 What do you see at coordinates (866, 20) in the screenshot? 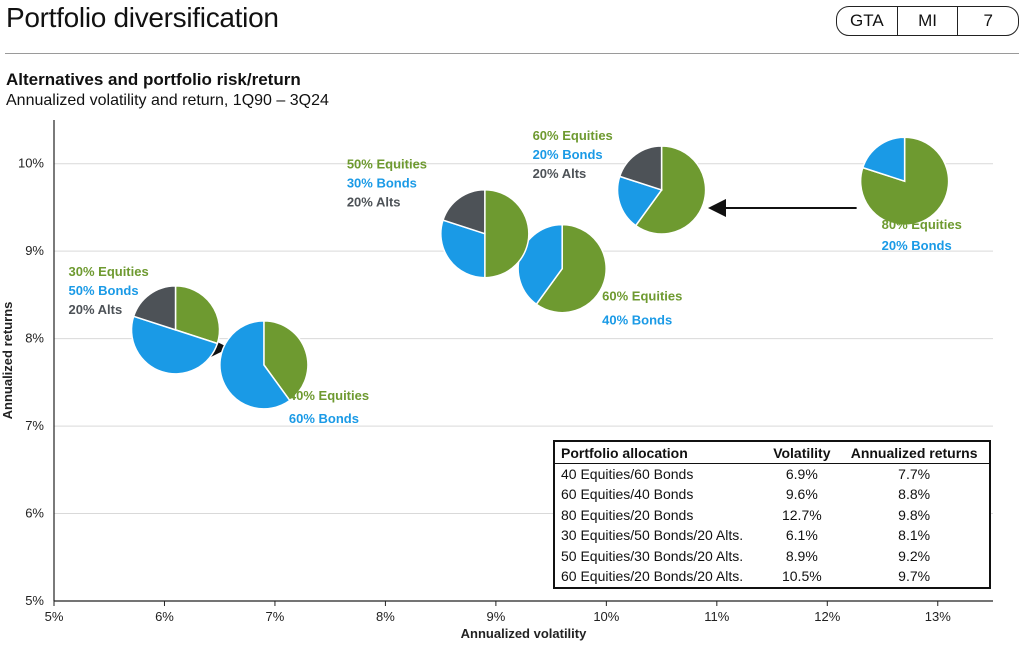
I see `badge-section: GTA` at bounding box center [866, 20].